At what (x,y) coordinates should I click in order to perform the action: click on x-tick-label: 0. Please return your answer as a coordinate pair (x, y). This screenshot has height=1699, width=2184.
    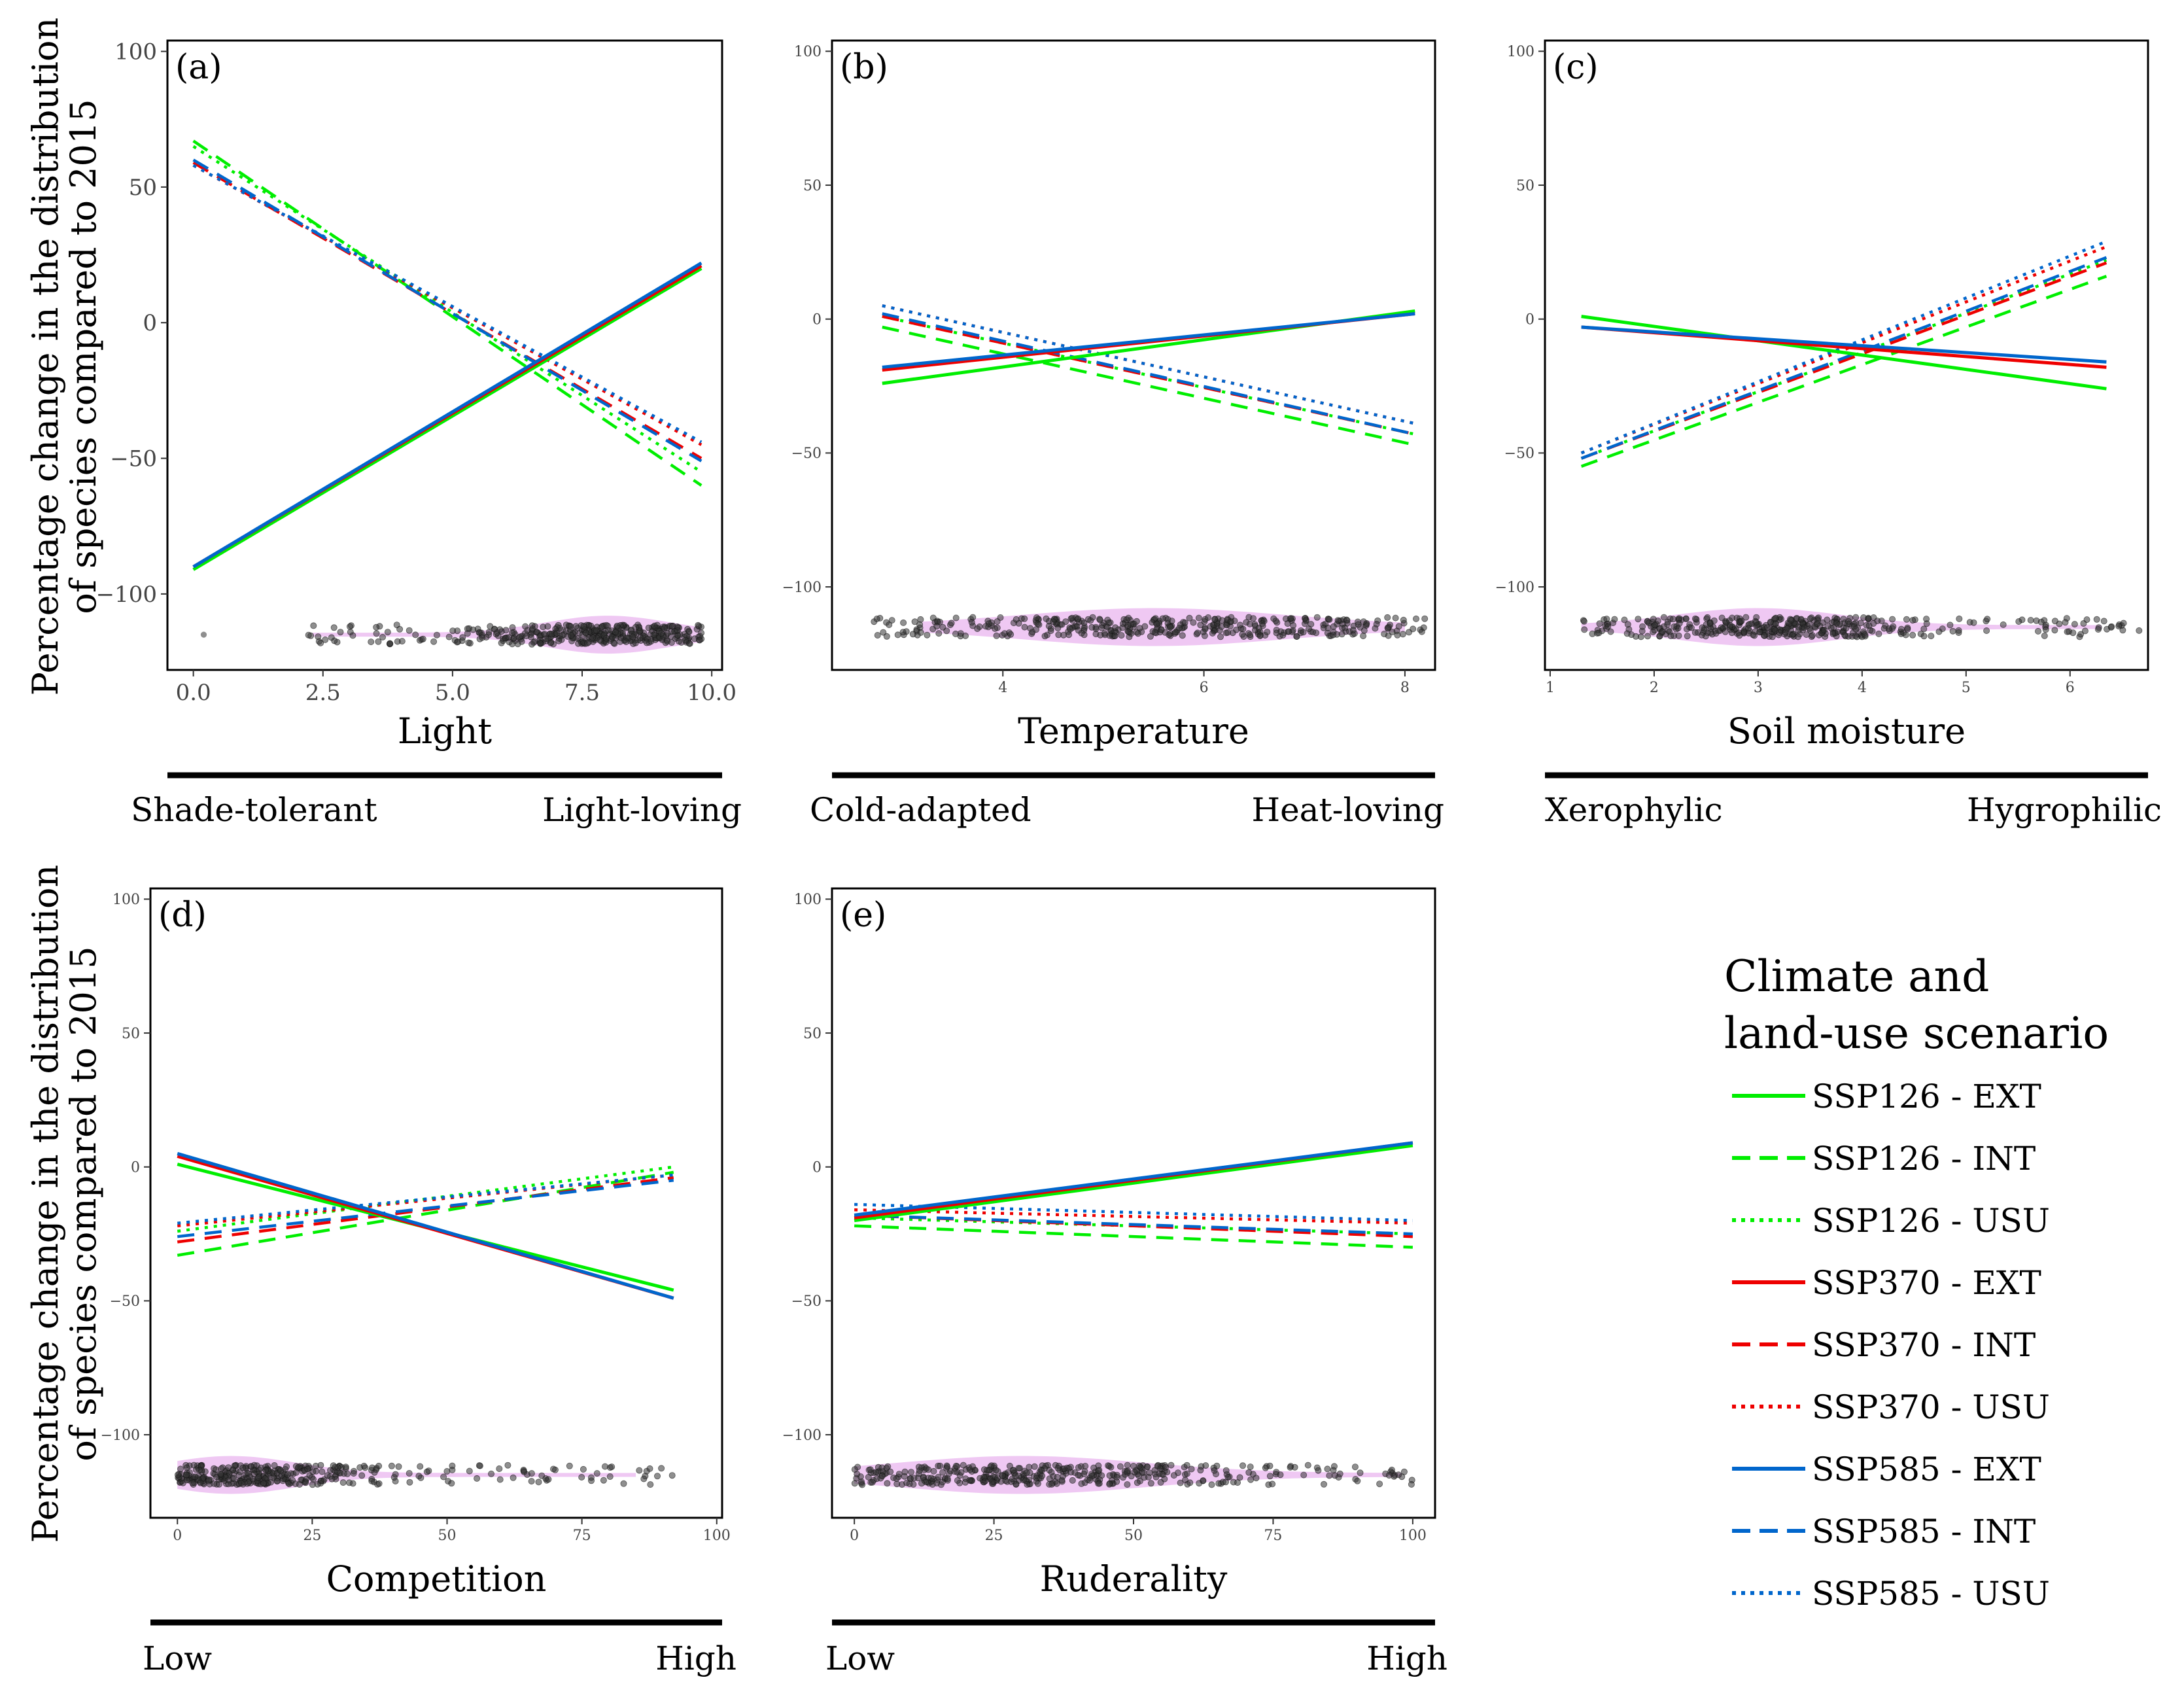
    Looking at the image, I should click on (854, 1536).